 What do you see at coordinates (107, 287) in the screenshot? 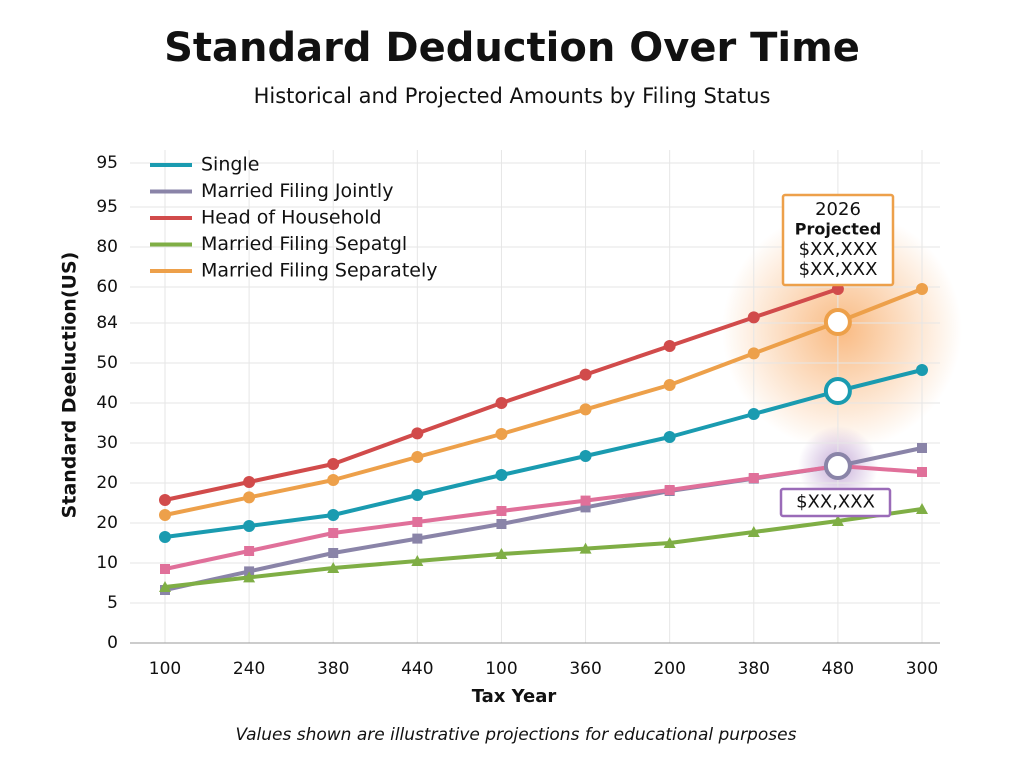
I see `y-tick-label: 60` at bounding box center [107, 287].